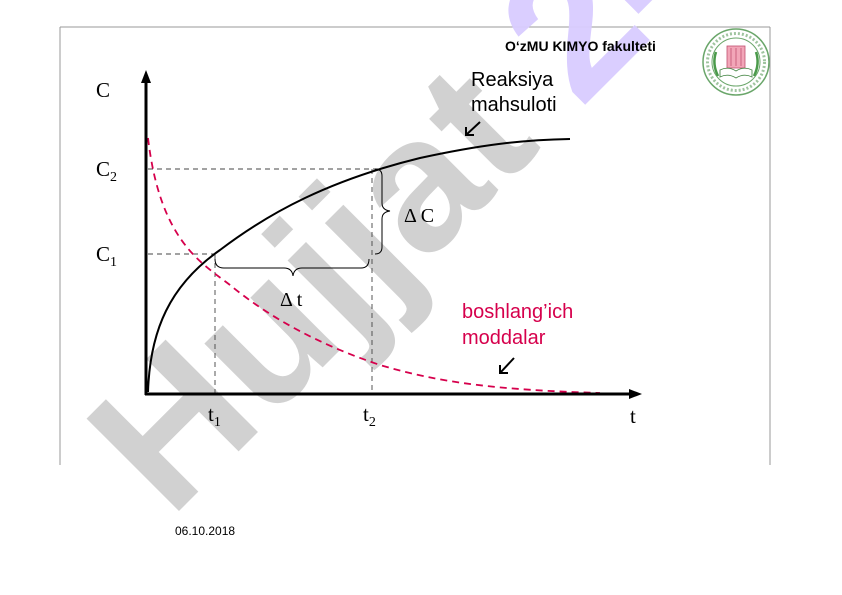 The width and height of the screenshot is (842, 595). I want to click on emblem-lettering-ring, so click(736, 62).